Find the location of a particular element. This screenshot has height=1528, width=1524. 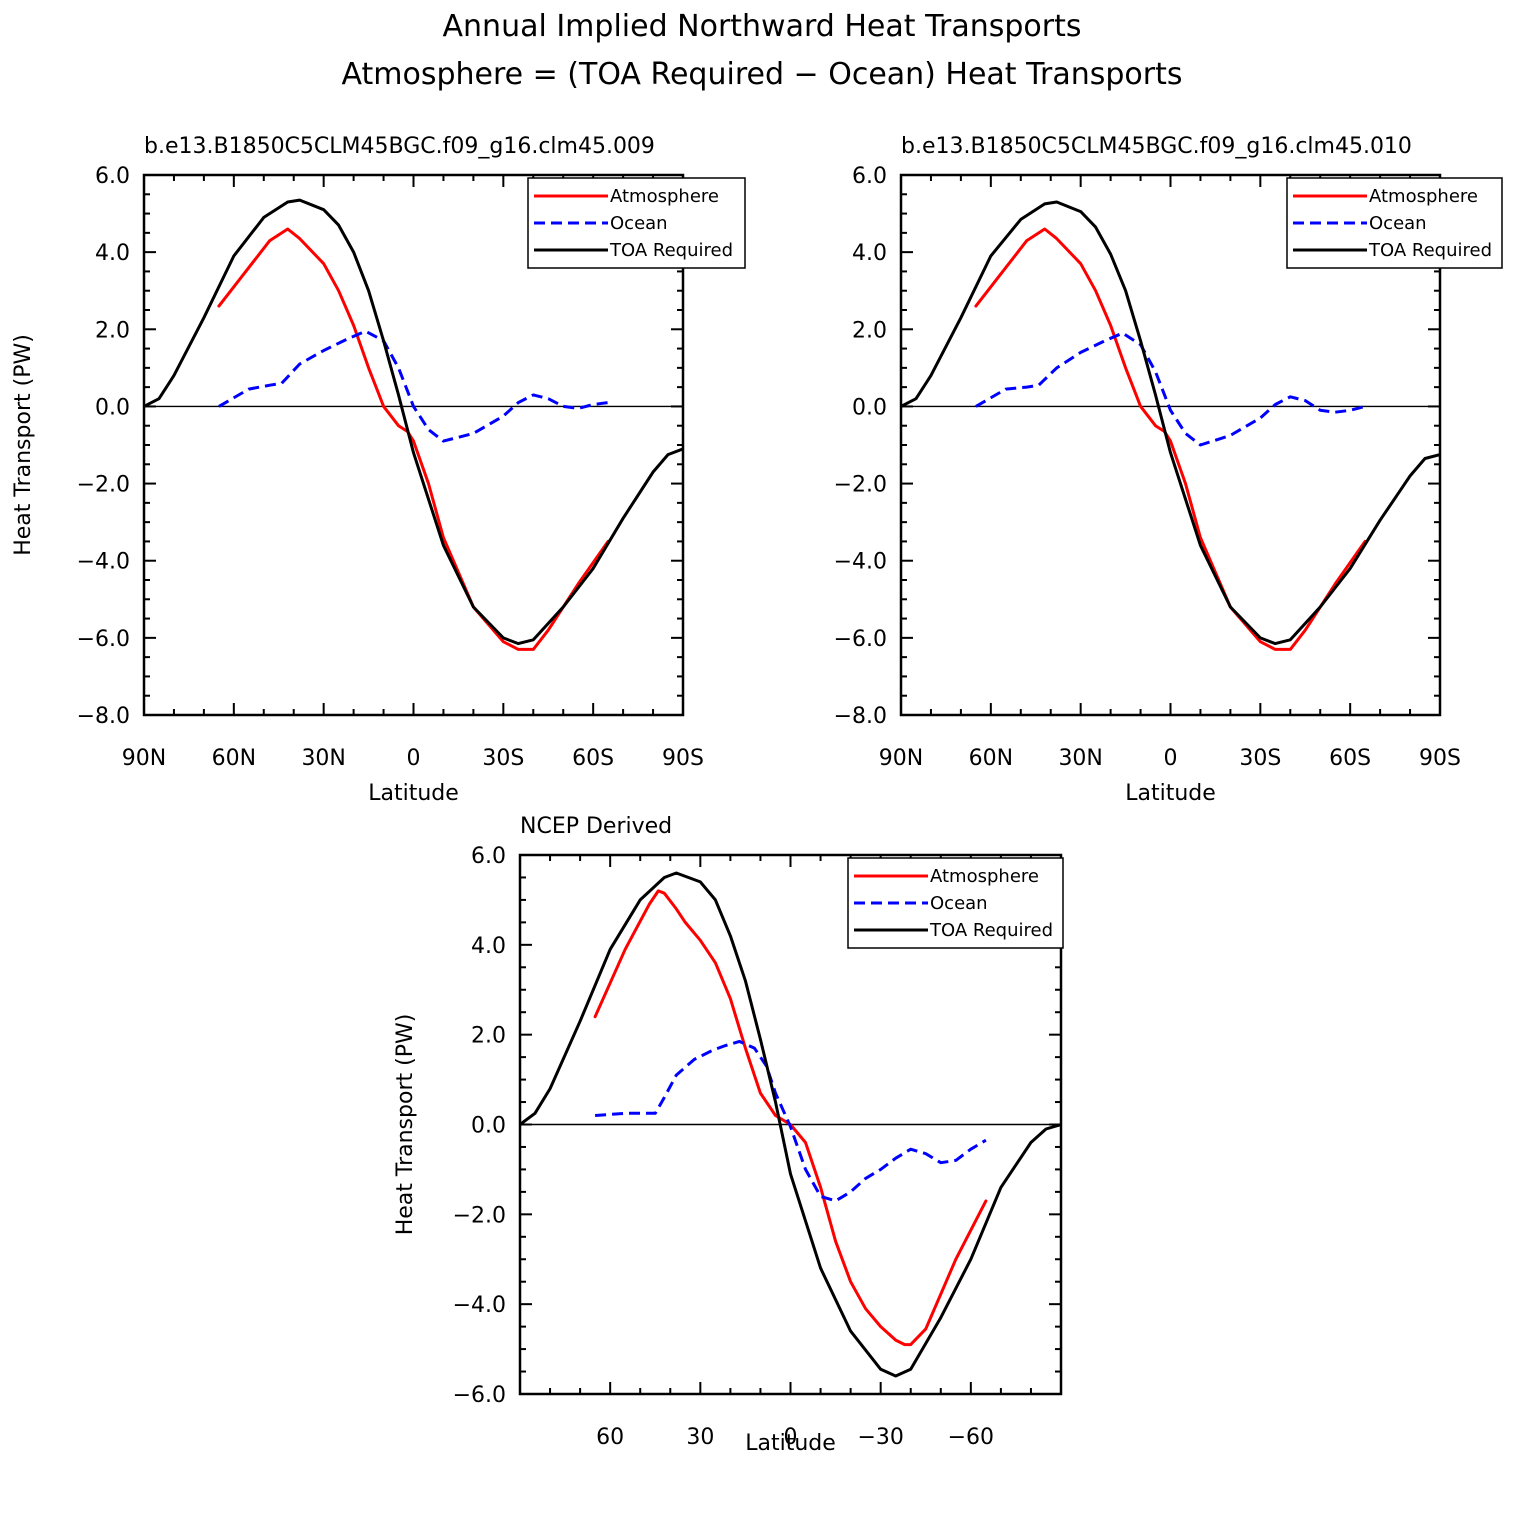

x-tick-label: −30 is located at coordinates (880, 1437).